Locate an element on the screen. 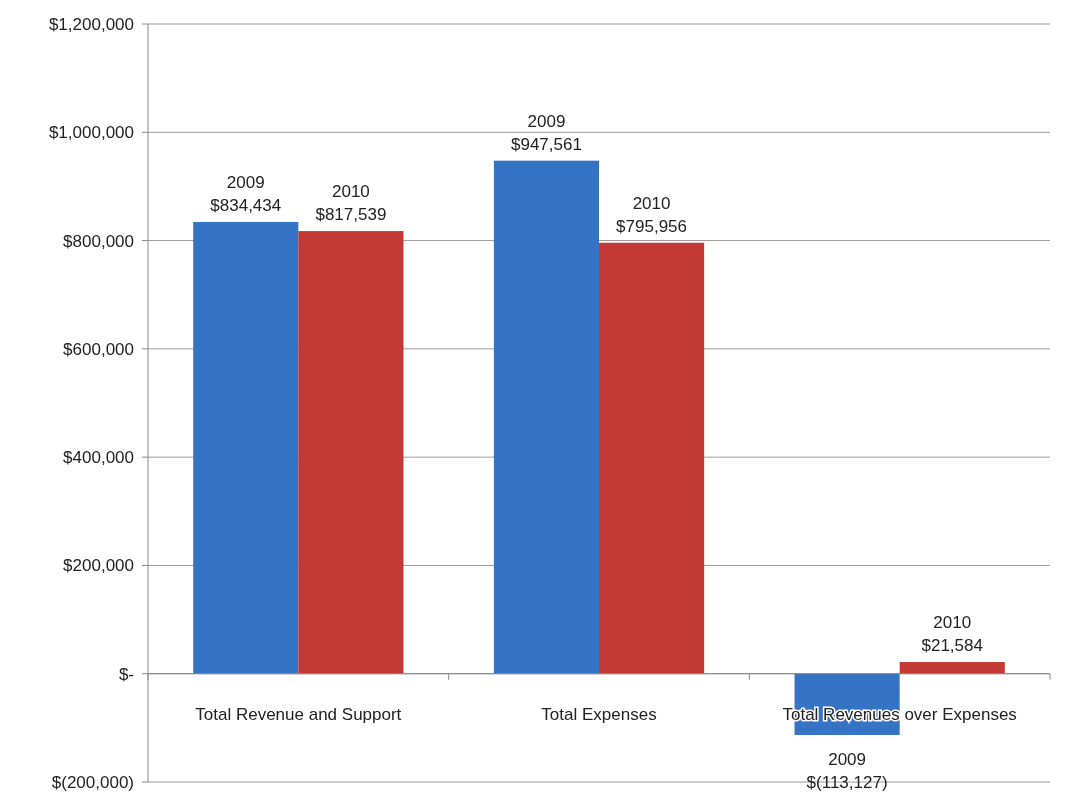  series-label: 2010 is located at coordinates (350, 192).